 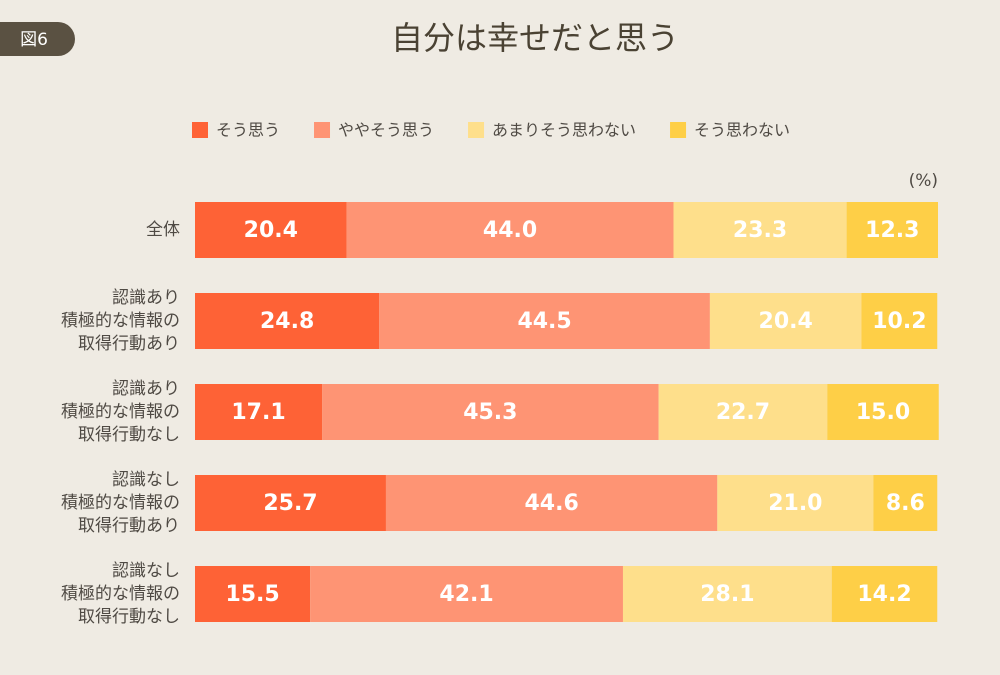 I want to click on value-label: 42.1, so click(x=466, y=594).